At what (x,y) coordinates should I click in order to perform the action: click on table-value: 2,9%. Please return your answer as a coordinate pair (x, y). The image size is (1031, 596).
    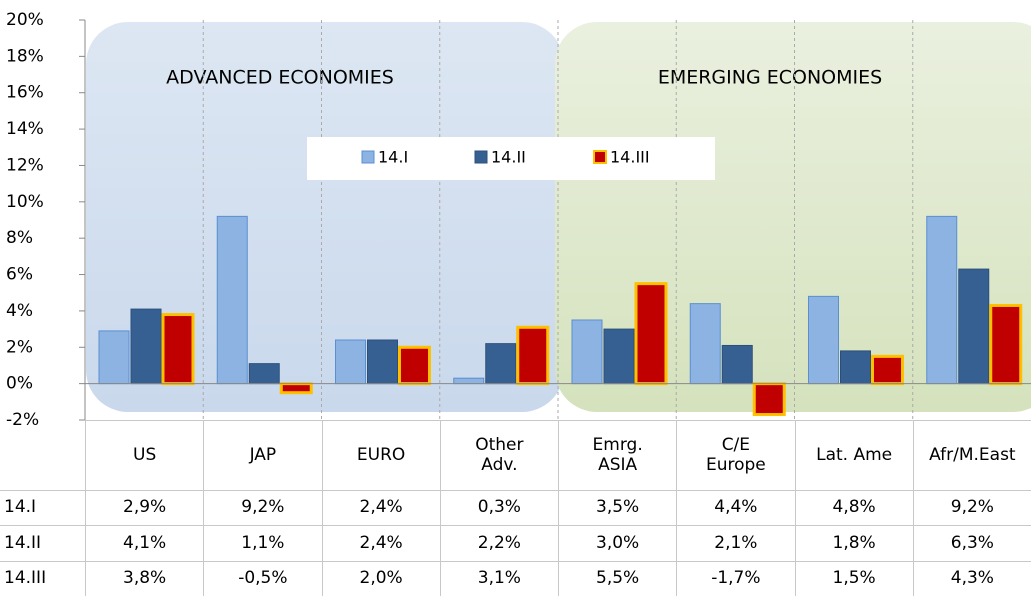
    Looking at the image, I should click on (144, 508).